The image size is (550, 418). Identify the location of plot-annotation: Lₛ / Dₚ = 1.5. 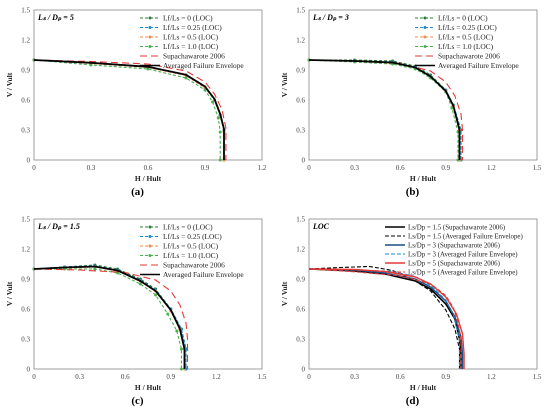
(58, 226).